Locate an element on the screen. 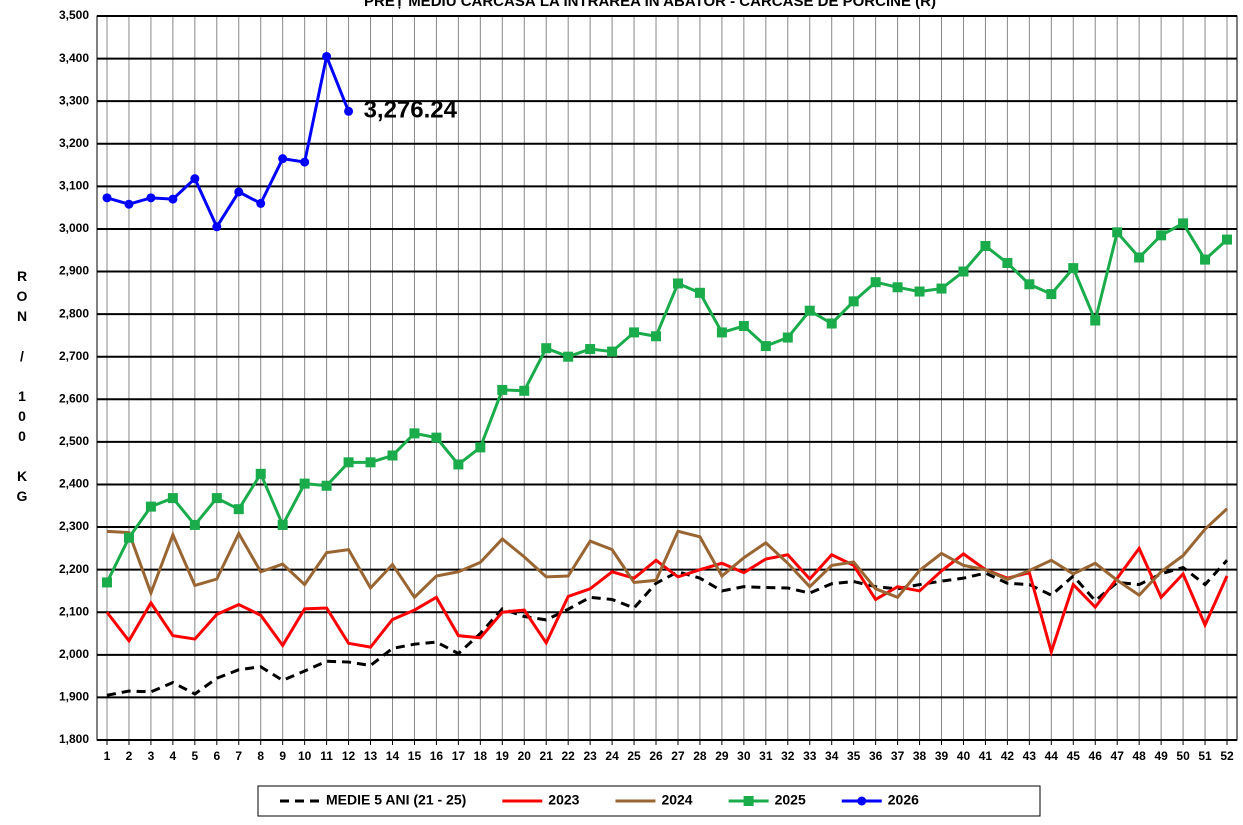 This screenshot has height=825, width=1243. x-tick-label: 5 is located at coordinates (194, 756).